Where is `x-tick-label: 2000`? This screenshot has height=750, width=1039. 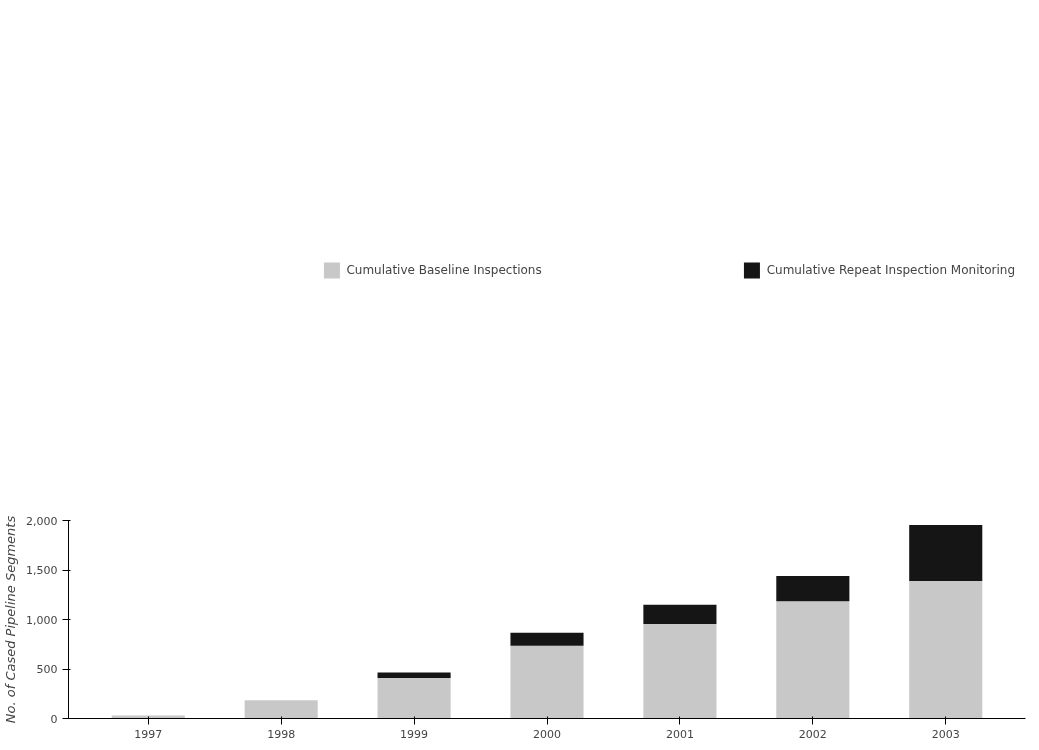 x-tick-label: 2000 is located at coordinates (547, 734).